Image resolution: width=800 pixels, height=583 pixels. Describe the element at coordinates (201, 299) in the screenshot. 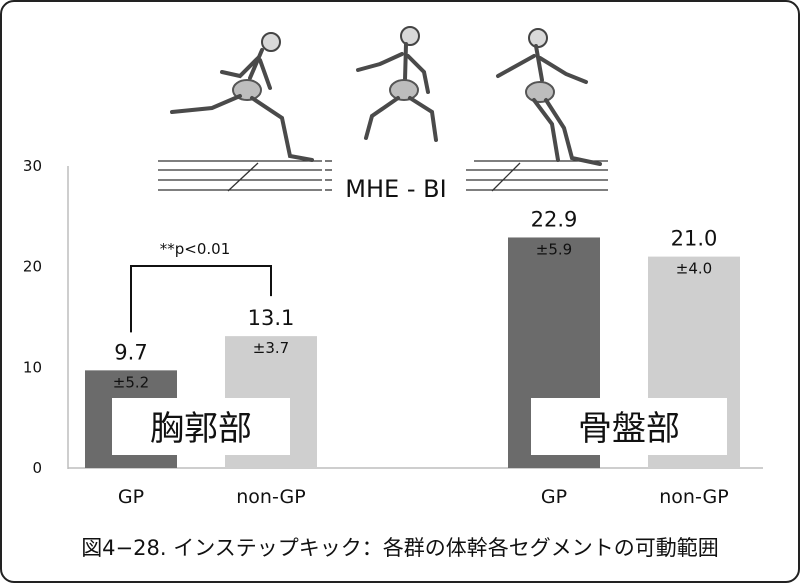

I see `significance-bracket-line` at that location.